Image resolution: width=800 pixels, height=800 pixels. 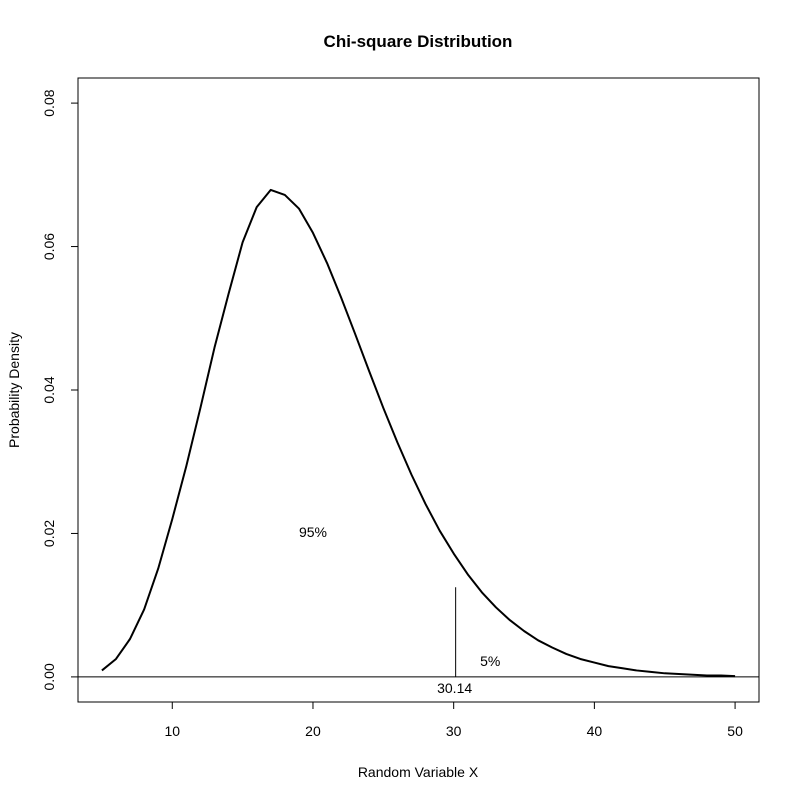 I want to click on annotation-5-percent: 5%, so click(x=490, y=661).